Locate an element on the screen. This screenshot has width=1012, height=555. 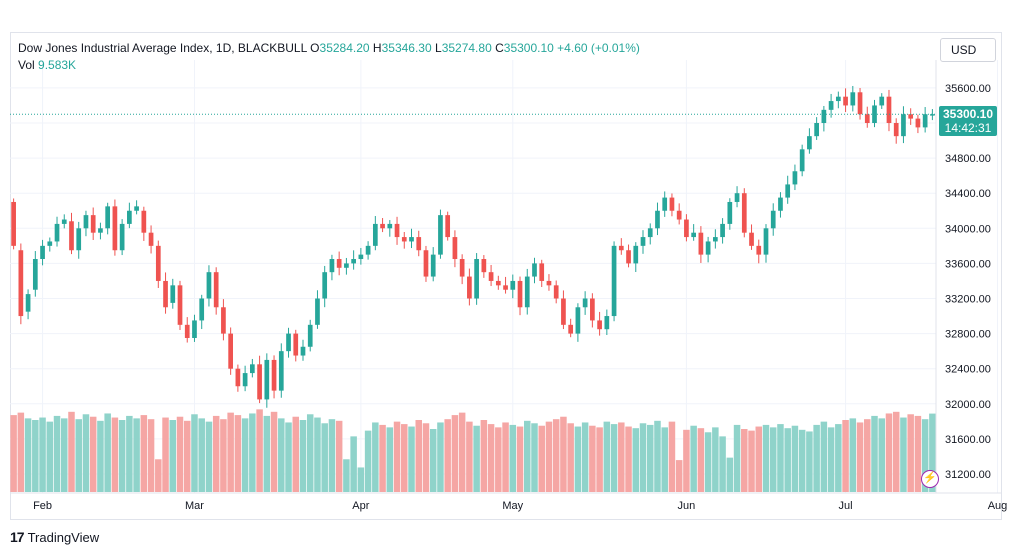
time-tick-label: Feb is located at coordinates (42, 506).